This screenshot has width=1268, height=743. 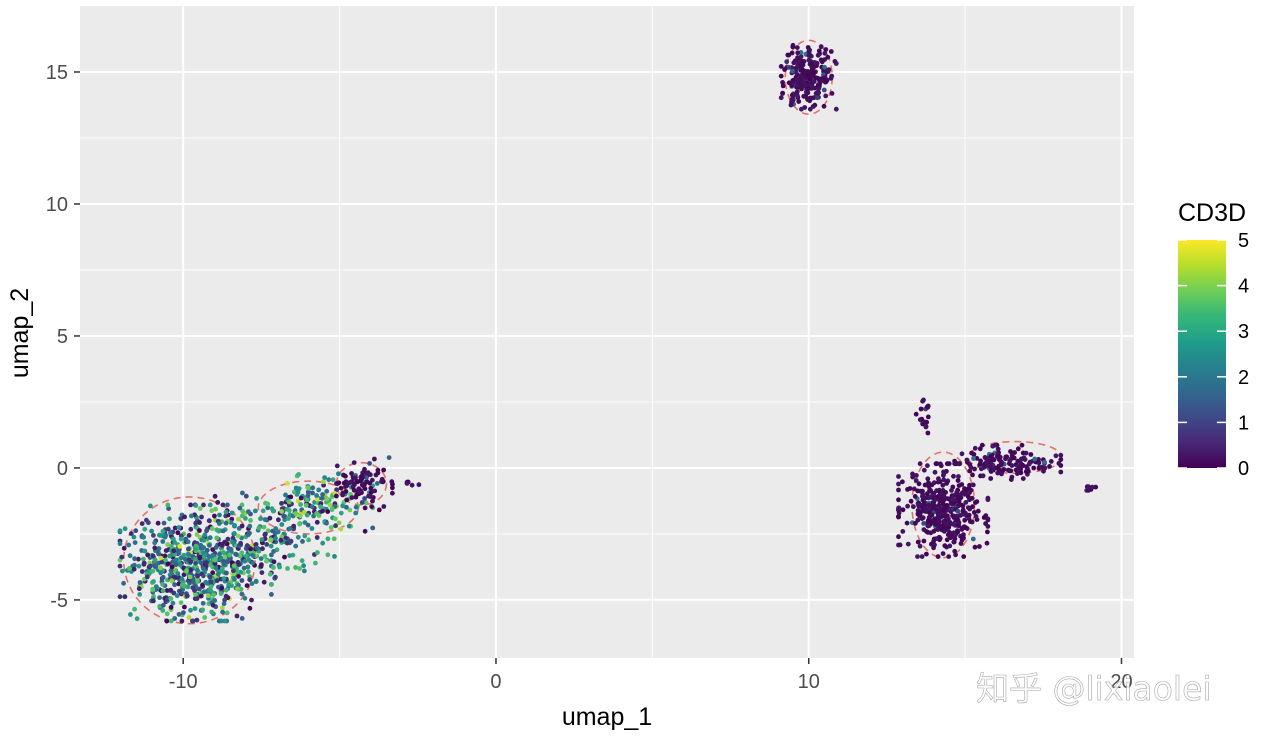 I want to click on y-axis-title: umap_2, so click(x=20, y=333).